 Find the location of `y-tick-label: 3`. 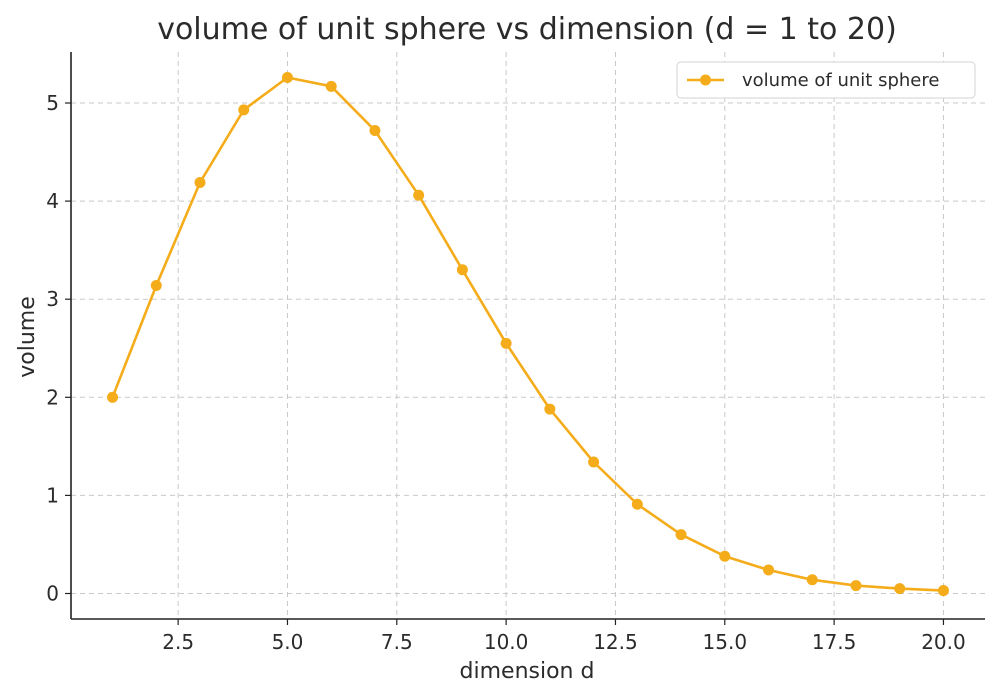

y-tick-label: 3 is located at coordinates (52, 299).